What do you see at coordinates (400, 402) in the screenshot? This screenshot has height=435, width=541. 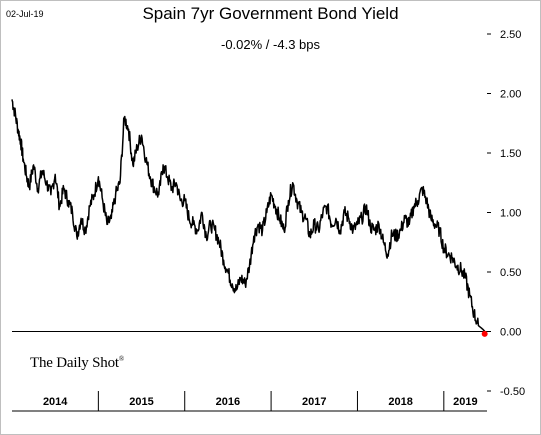 I see `x-tick-label: 2018` at bounding box center [400, 402].